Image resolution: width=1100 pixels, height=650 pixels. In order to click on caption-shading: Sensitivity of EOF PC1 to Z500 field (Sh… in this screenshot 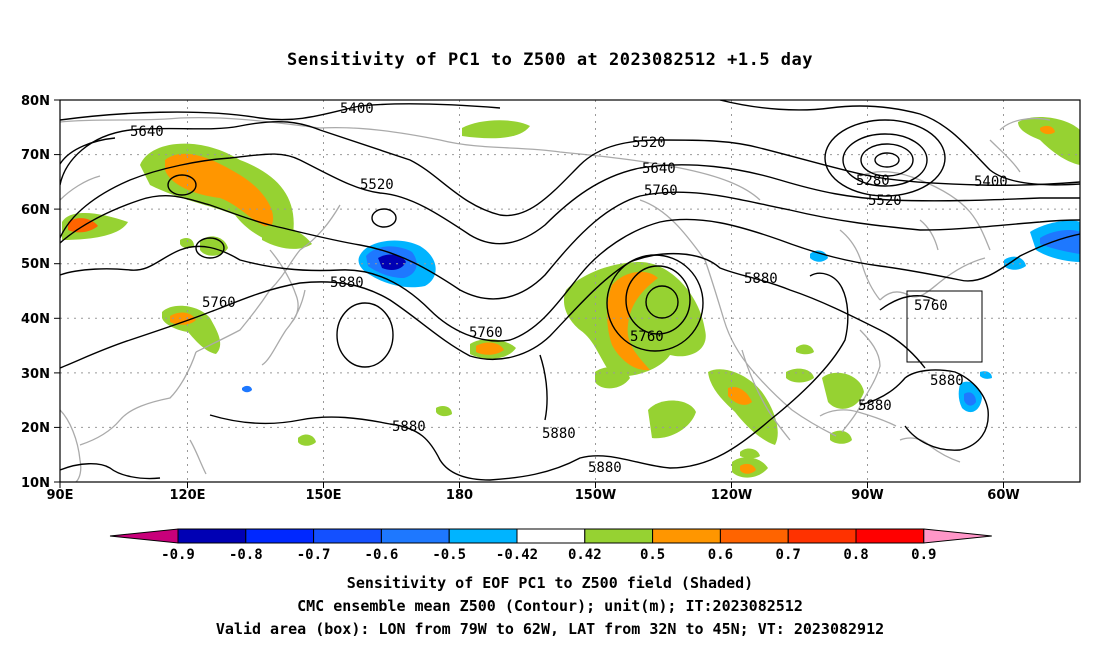, I will do `click(550, 583)`.